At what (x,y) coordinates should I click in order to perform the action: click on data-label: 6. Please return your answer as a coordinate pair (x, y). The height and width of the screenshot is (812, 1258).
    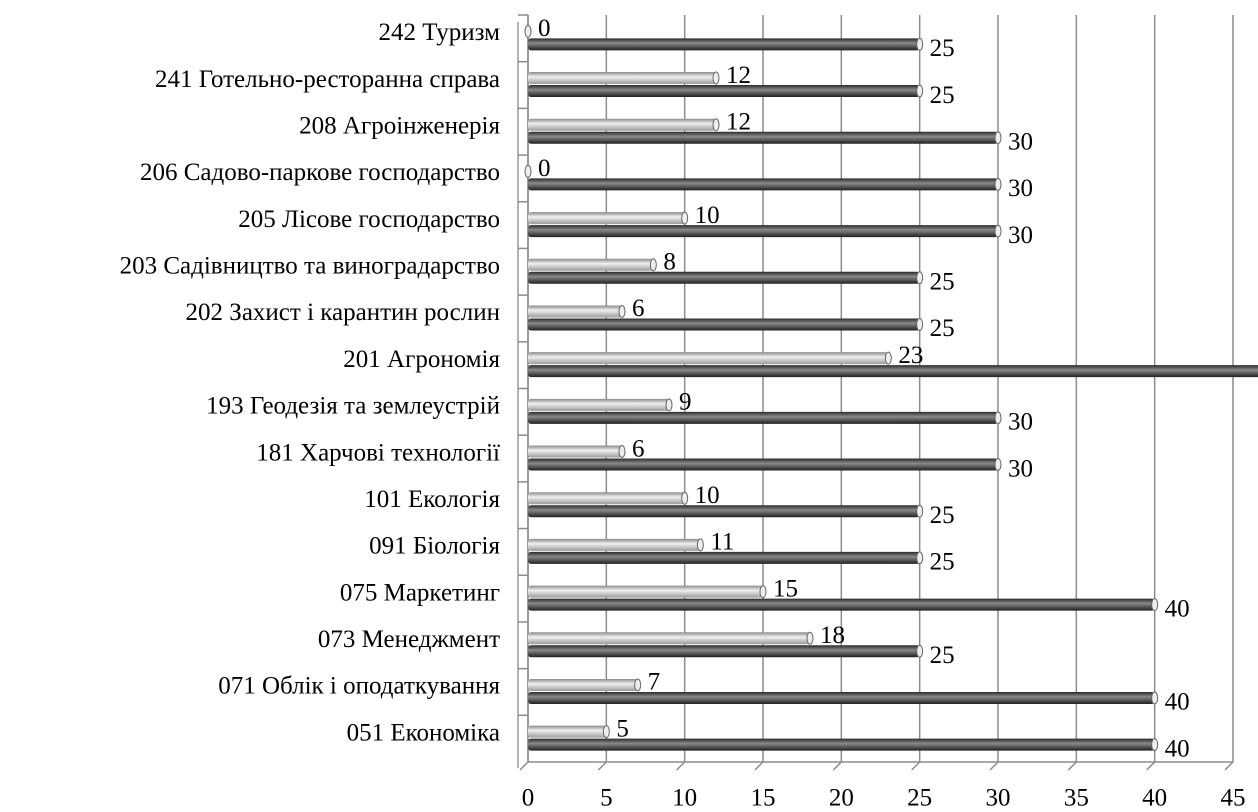
    Looking at the image, I should click on (638, 308).